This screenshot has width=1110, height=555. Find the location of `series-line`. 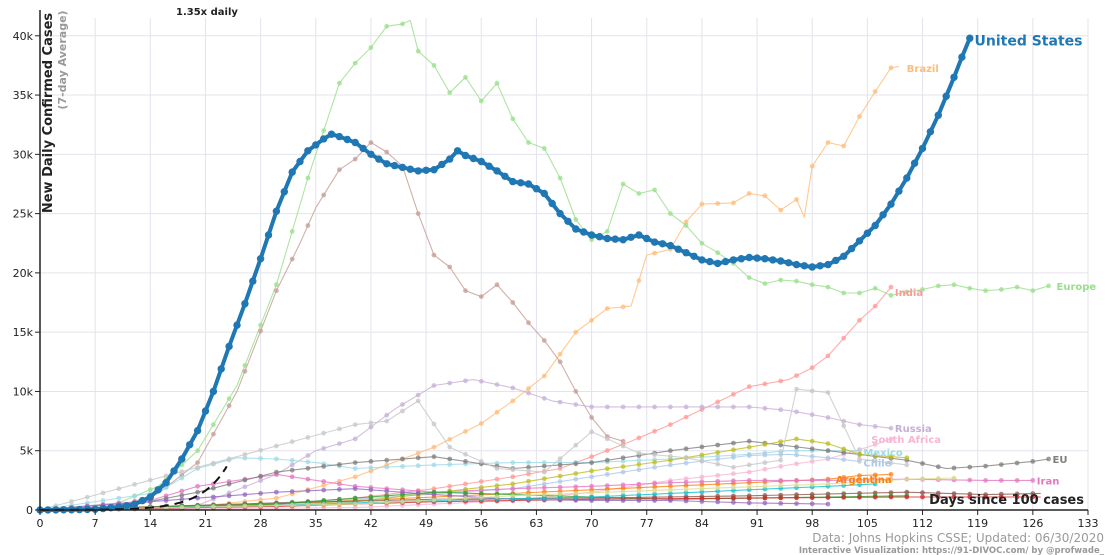

series-line is located at coordinates (536, 492).